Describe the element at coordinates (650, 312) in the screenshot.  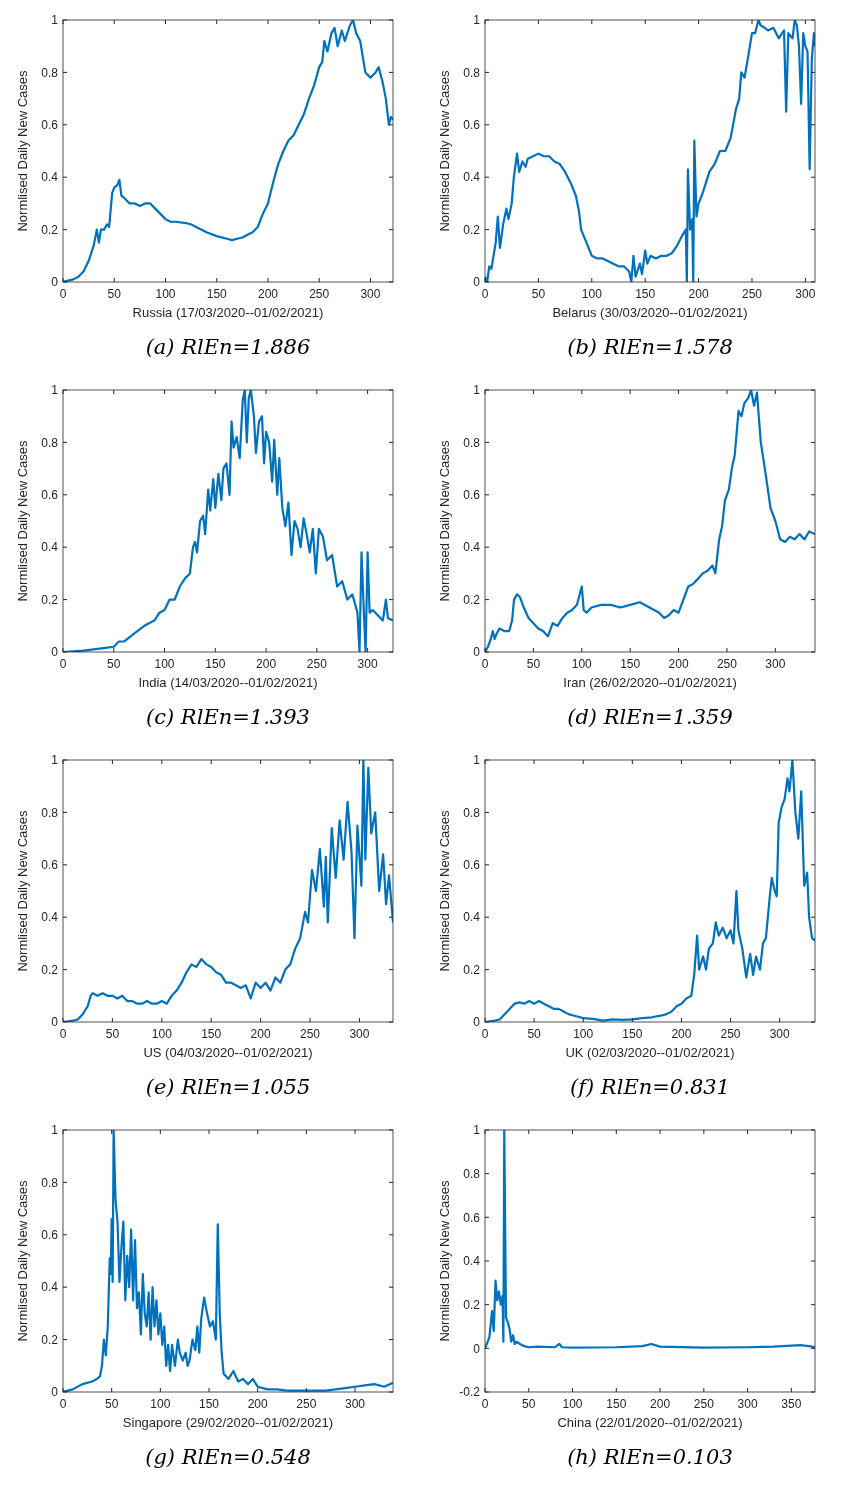
I see `x-axis-title: Belarus (30/03/2020--01/02/2021)` at that location.